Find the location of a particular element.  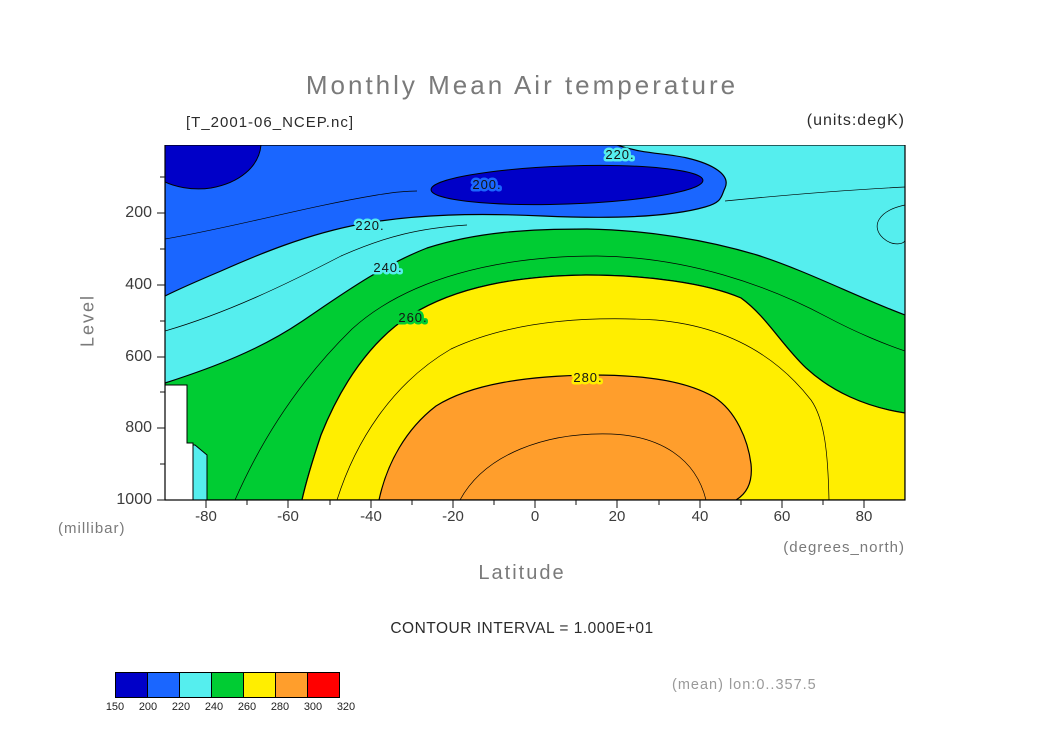

x-tick-20: 20 is located at coordinates (617, 516).